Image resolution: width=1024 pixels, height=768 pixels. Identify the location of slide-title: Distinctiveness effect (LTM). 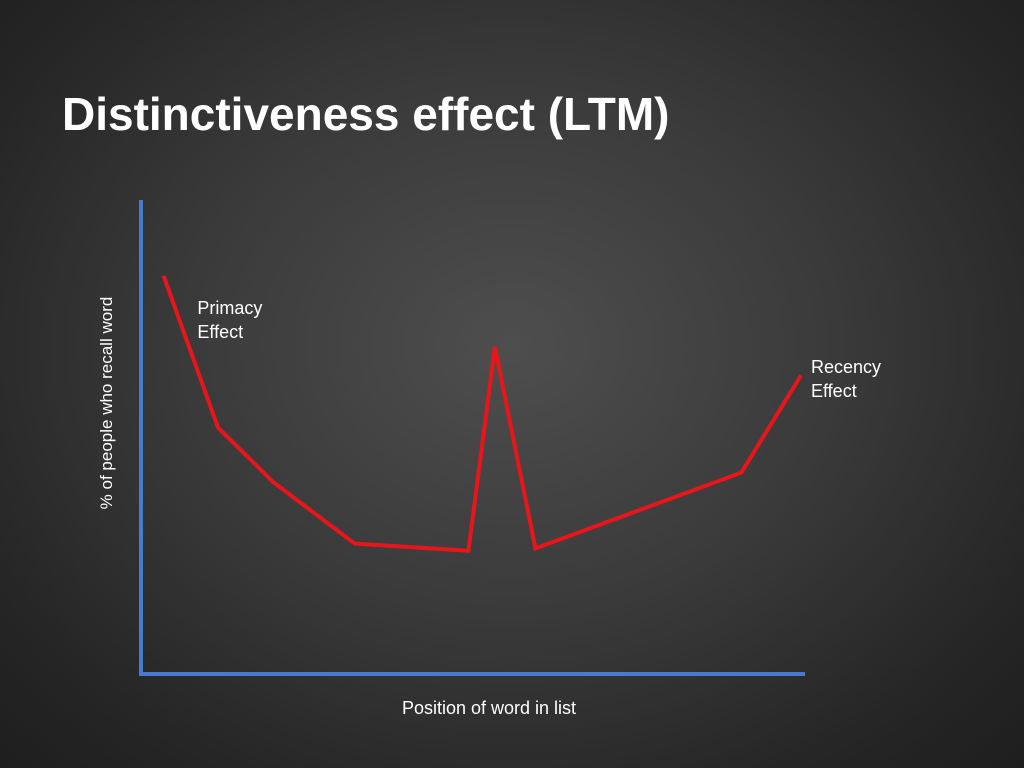
(366, 114).